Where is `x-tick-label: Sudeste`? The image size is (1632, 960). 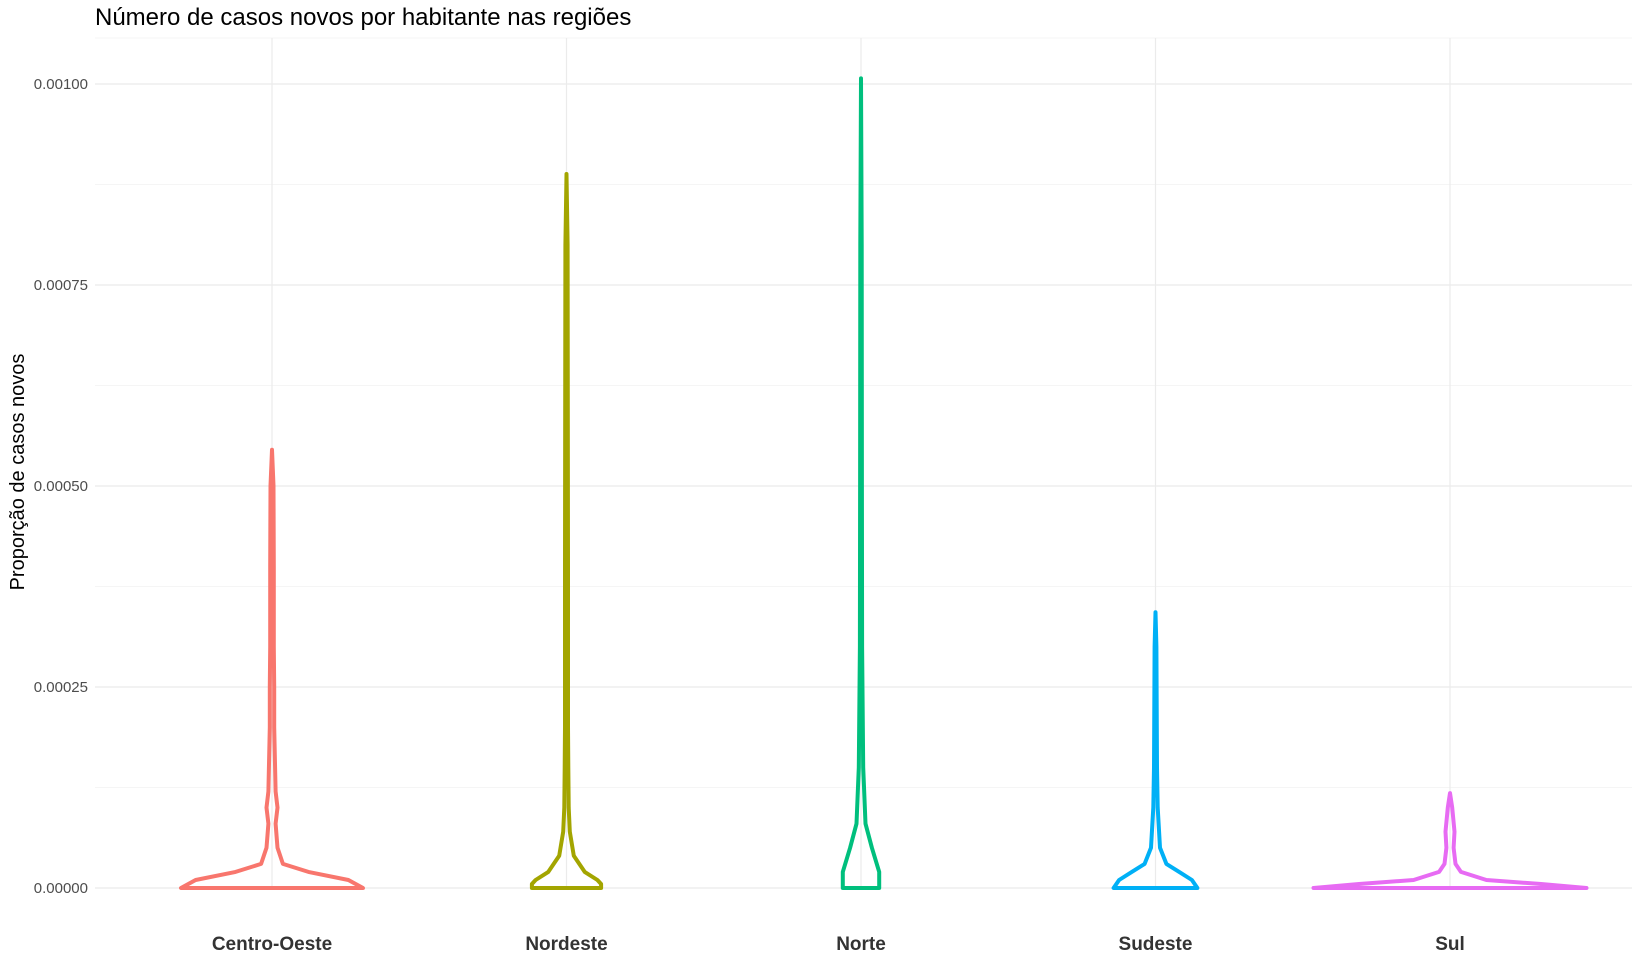
x-tick-label: Sudeste is located at coordinates (1156, 944).